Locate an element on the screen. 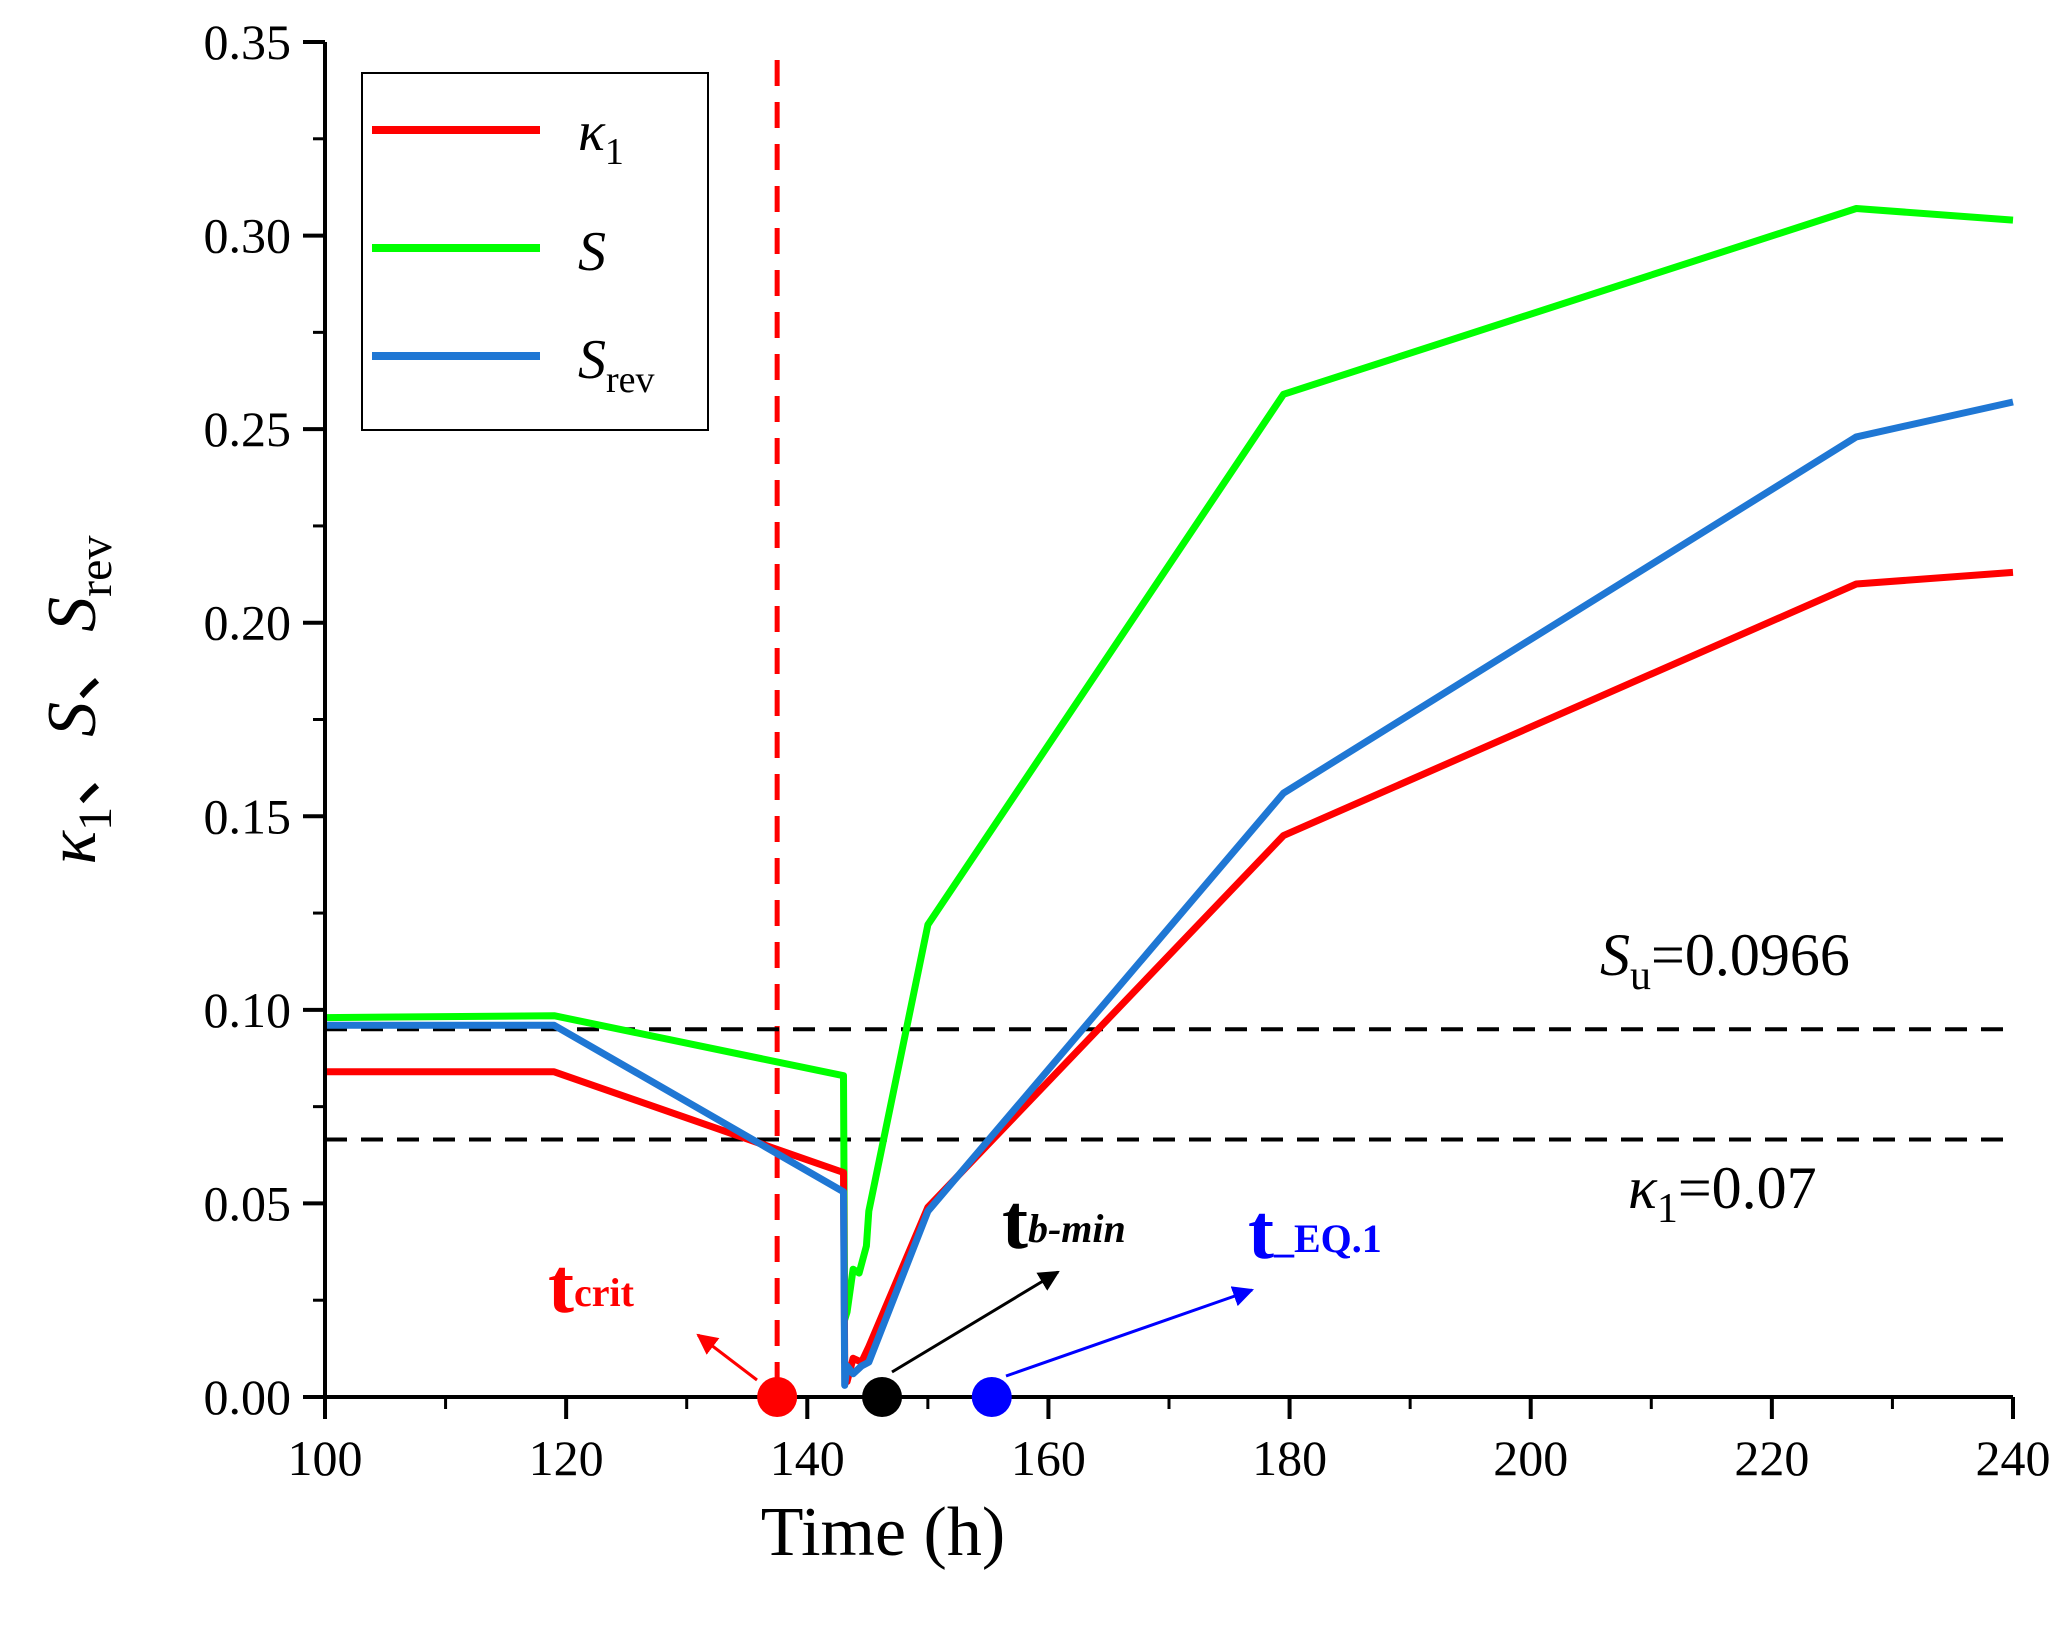  marker-t-b-min is located at coordinates (882, 1397).